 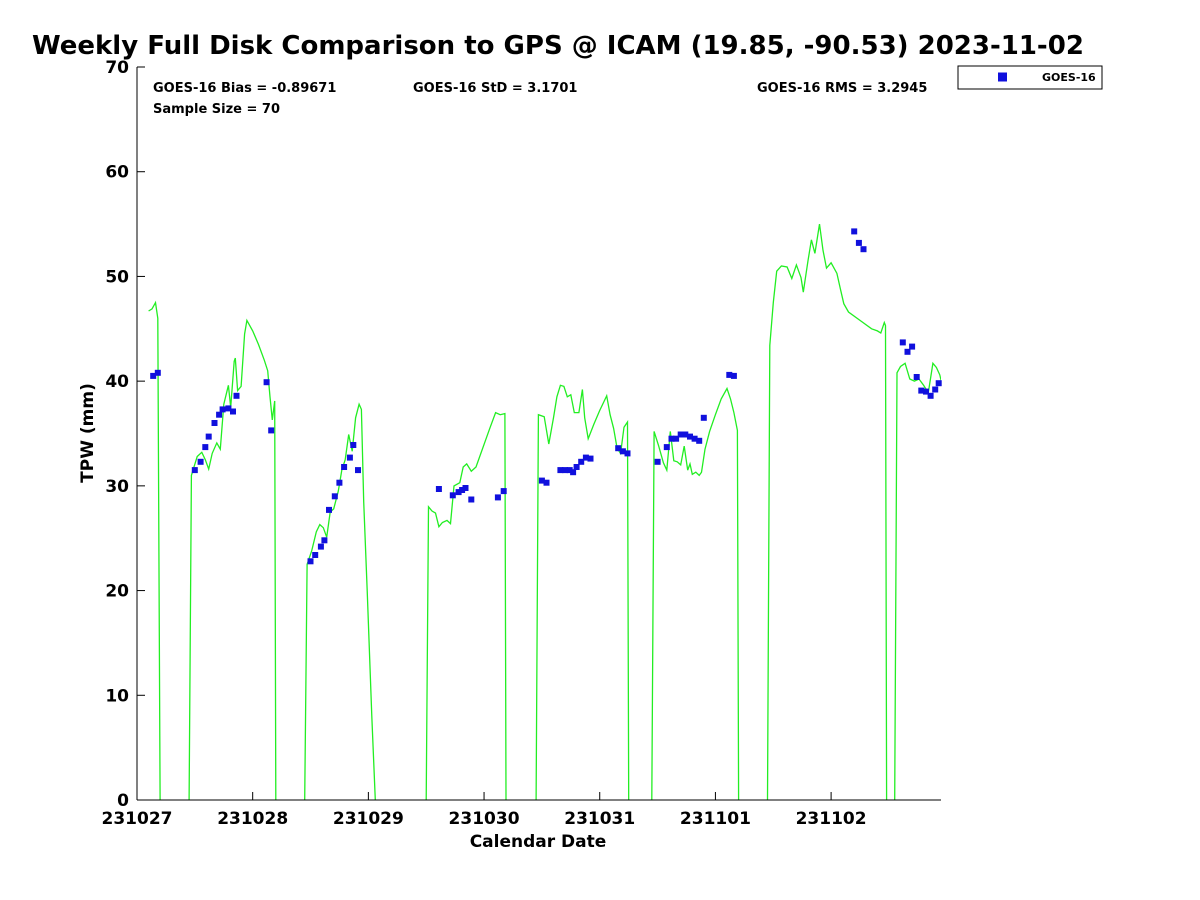 What do you see at coordinates (1002, 77) in the screenshot?
I see `legend-marker` at bounding box center [1002, 77].